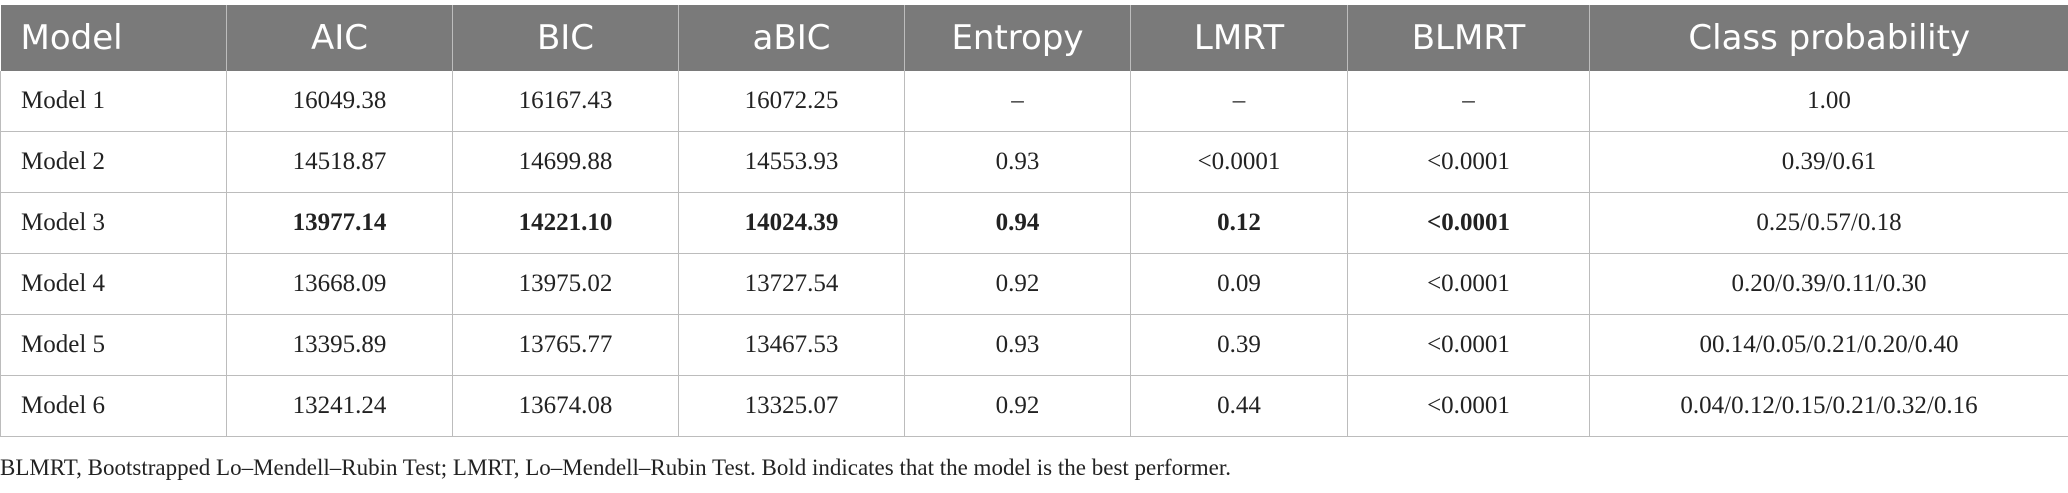 The image size is (2068, 493). Describe the element at coordinates (565, 101) in the screenshot. I see `cell-bic: 16167.43` at that location.